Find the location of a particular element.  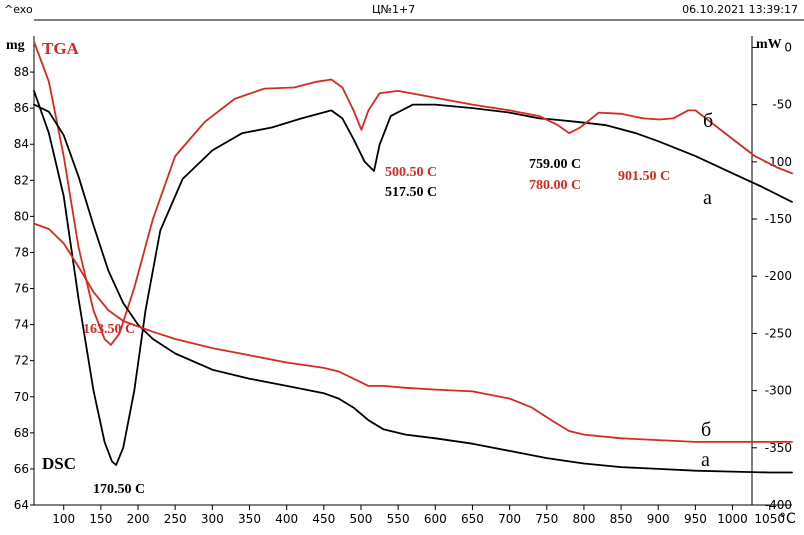

peak-label-901: 901.50 C is located at coordinates (644, 176).